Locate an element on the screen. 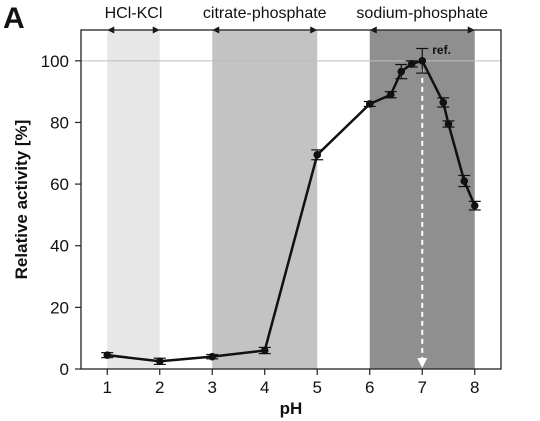  x-tick-label-5: 6 is located at coordinates (369, 387).